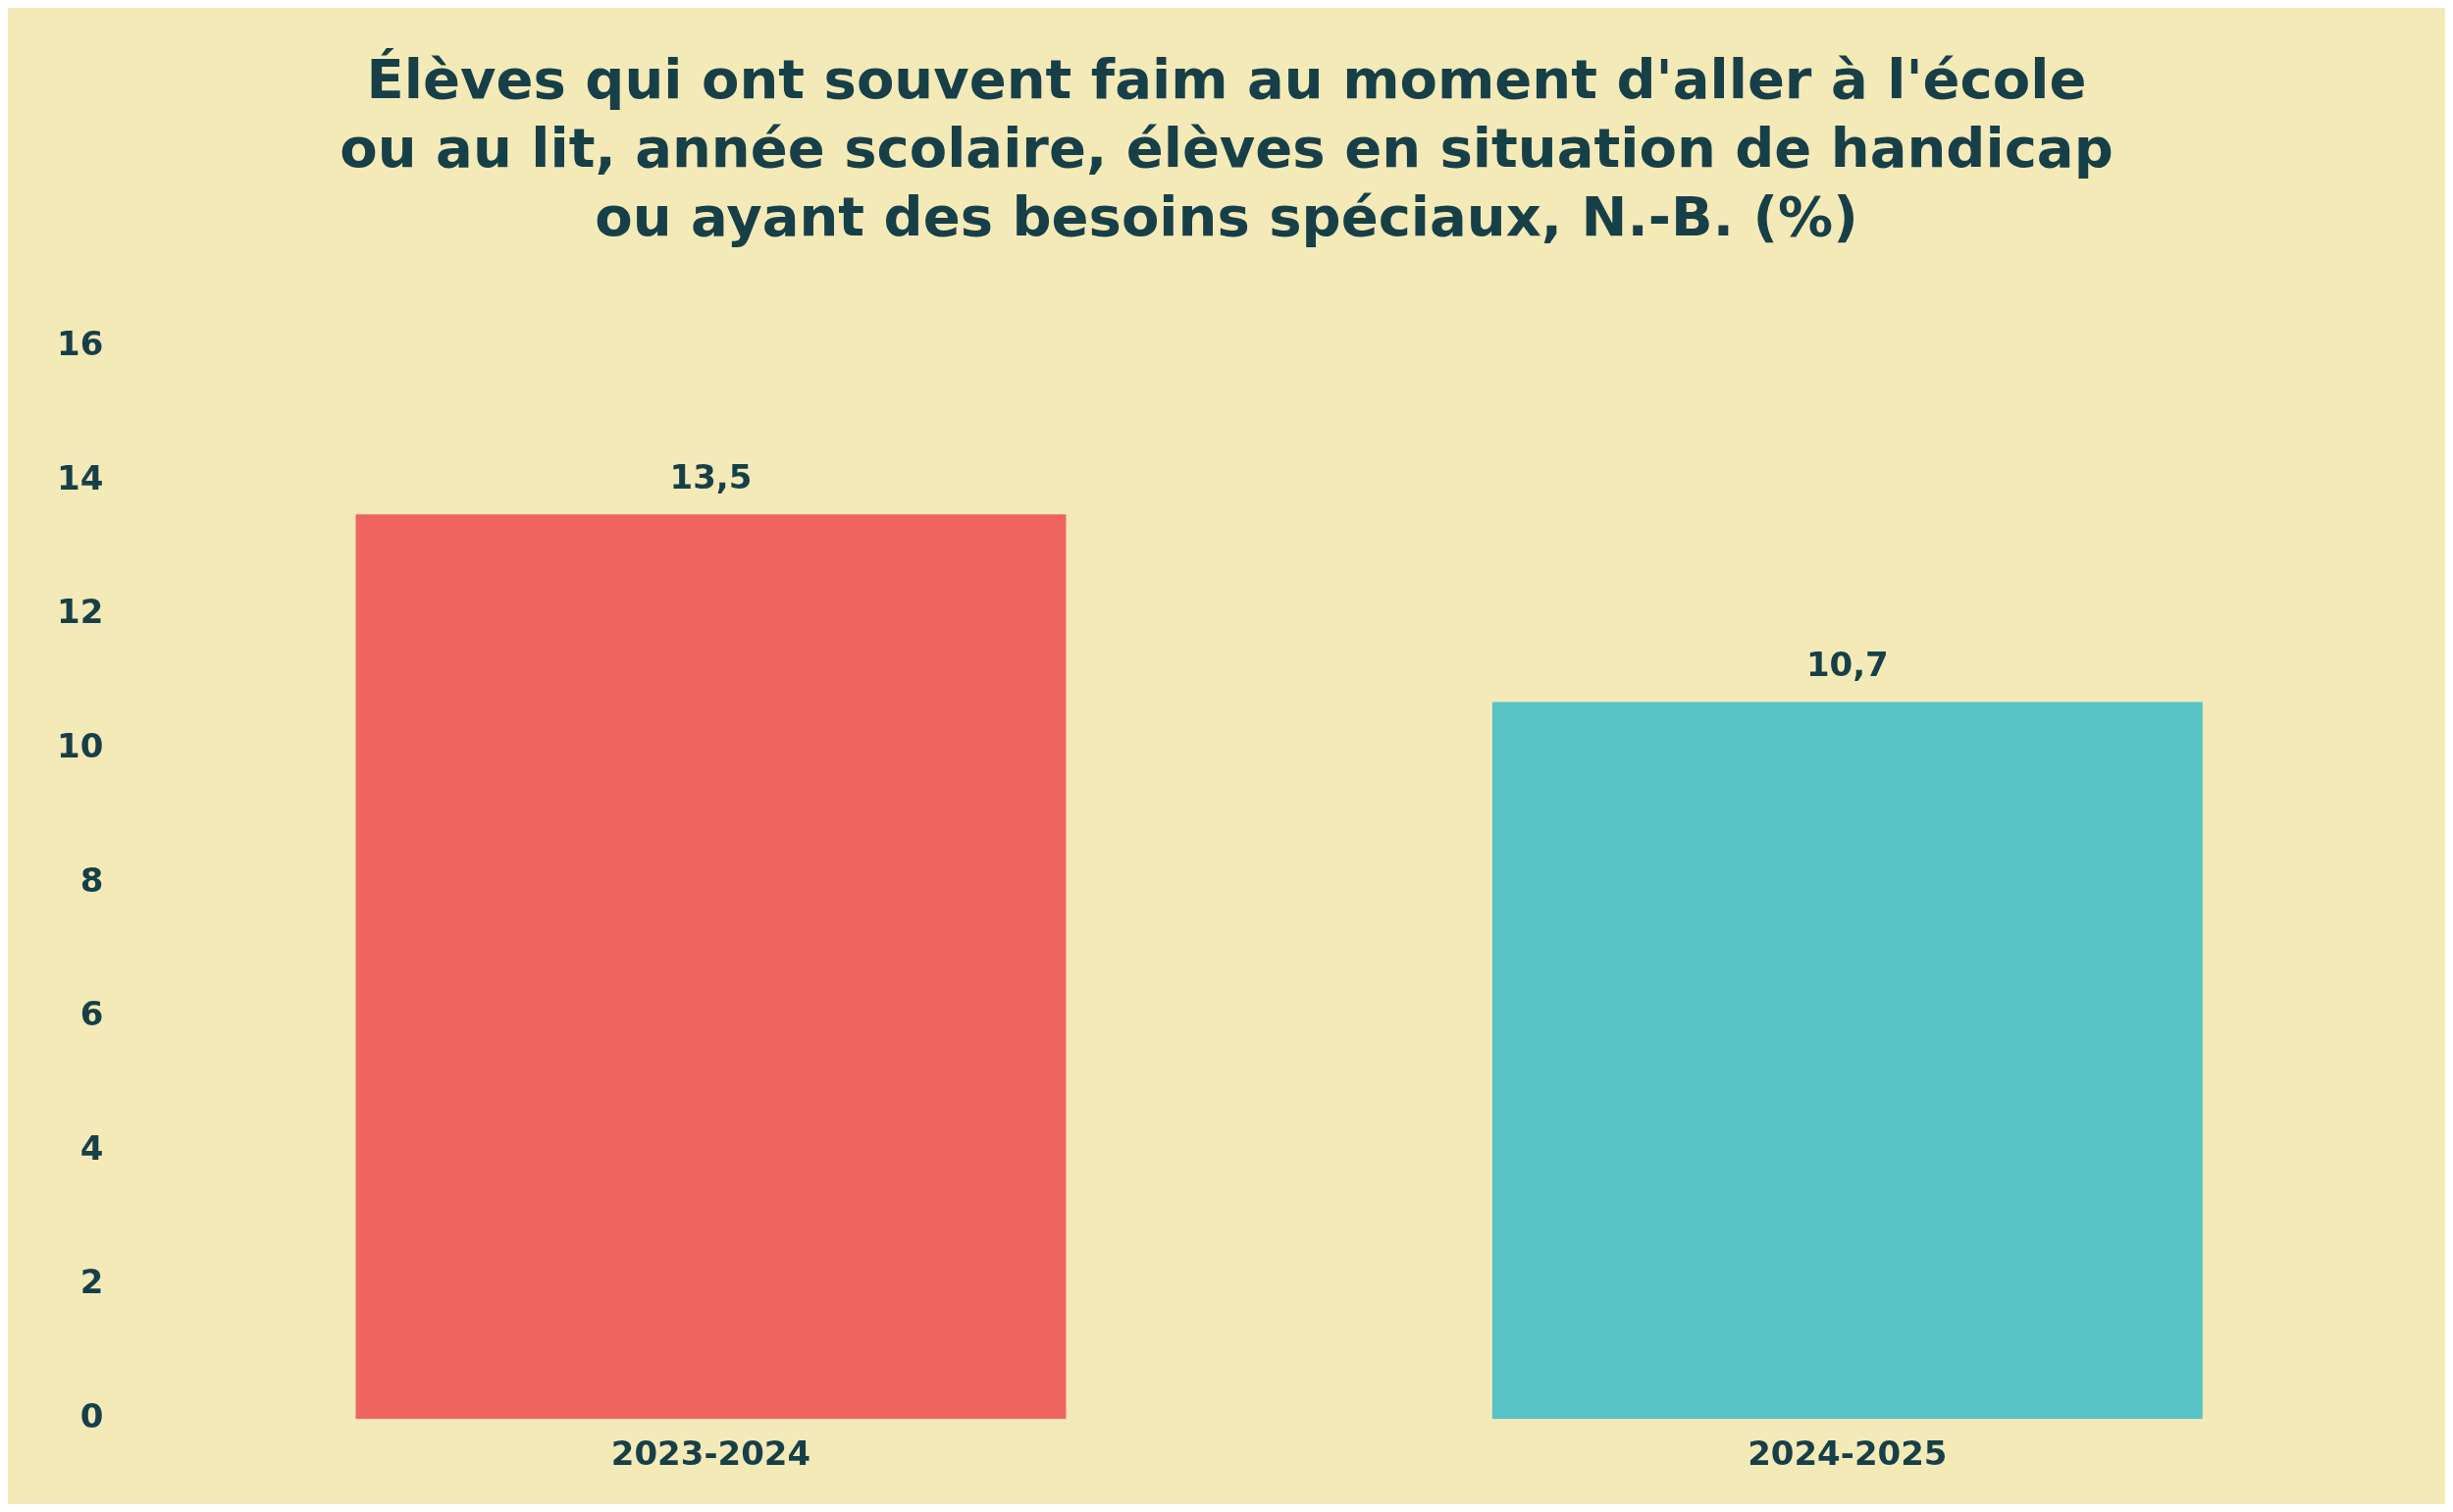 This screenshot has width=2453, height=1512. I want to click on y-tick-label: 4, so click(91, 1148).